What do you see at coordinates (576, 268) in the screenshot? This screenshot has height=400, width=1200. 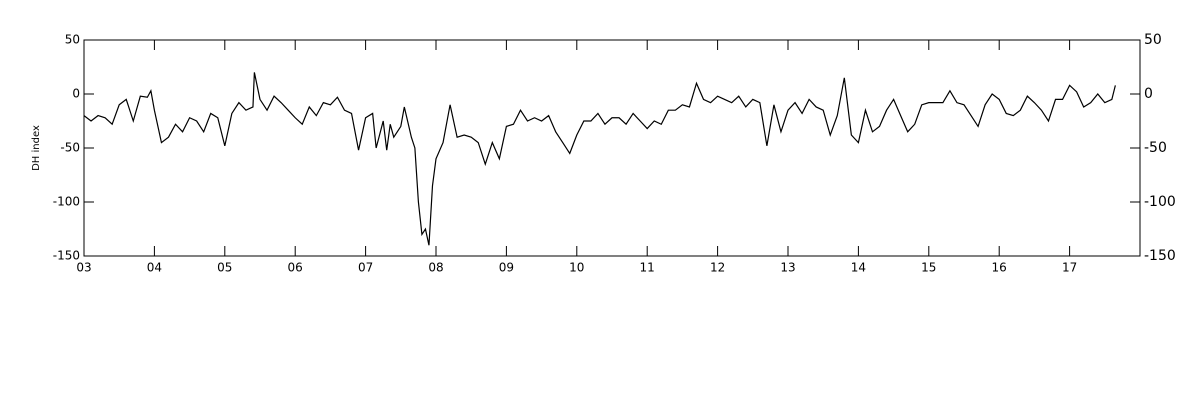 I see `x-tick-label: 10` at bounding box center [576, 268].